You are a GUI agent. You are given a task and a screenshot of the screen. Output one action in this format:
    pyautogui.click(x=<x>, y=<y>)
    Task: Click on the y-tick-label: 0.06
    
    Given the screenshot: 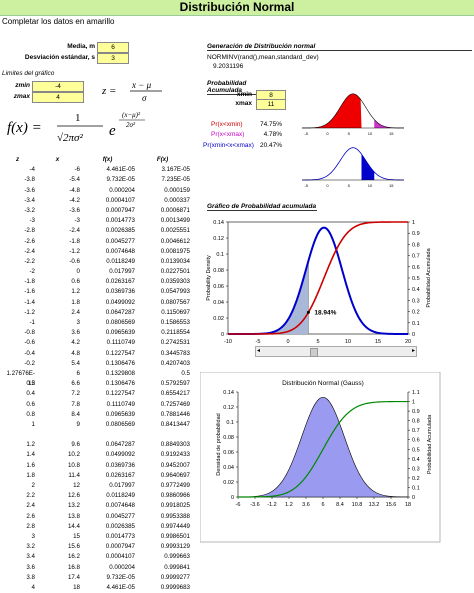 What is the action you would take?
    pyautogui.click(x=218, y=287)
    